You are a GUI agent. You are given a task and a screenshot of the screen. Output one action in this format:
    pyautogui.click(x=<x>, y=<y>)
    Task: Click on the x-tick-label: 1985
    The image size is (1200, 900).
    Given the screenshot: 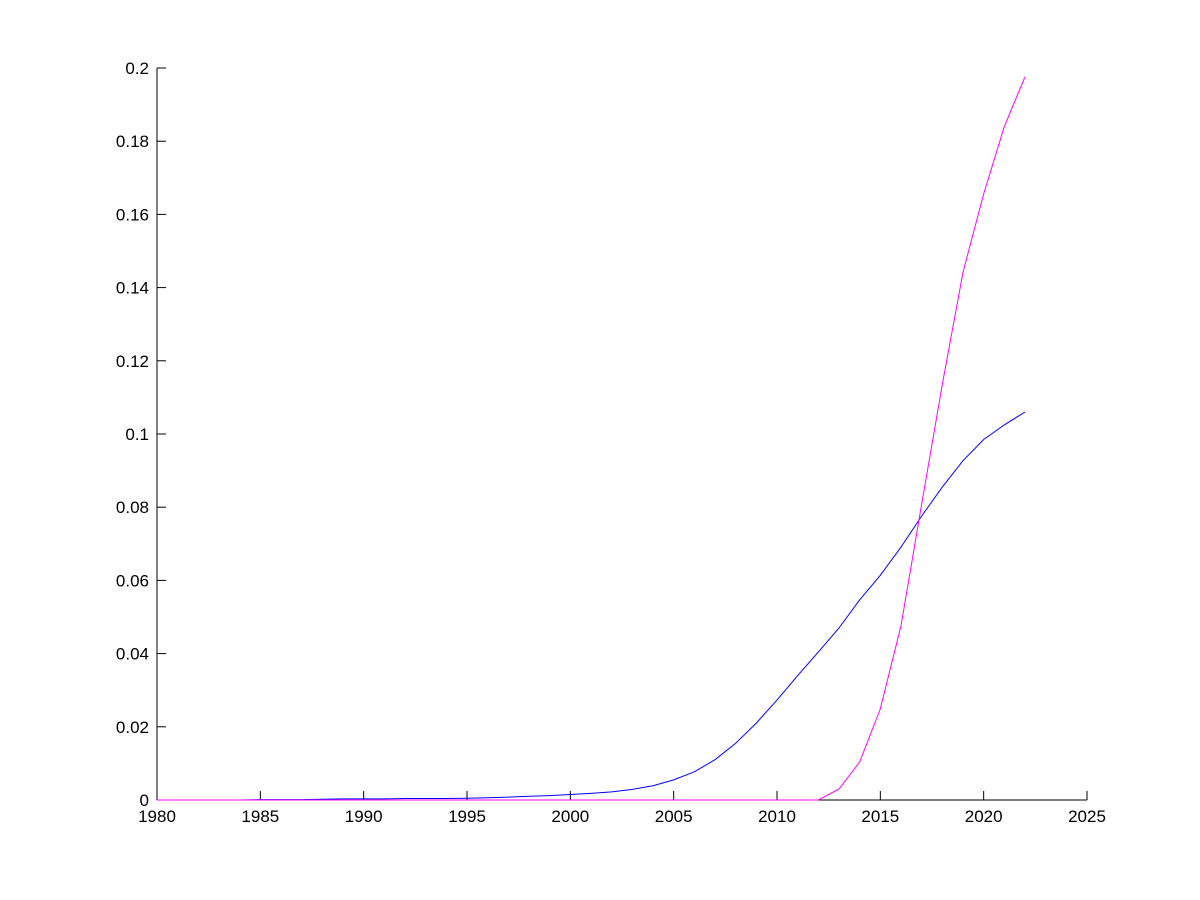 What is the action you would take?
    pyautogui.click(x=260, y=816)
    